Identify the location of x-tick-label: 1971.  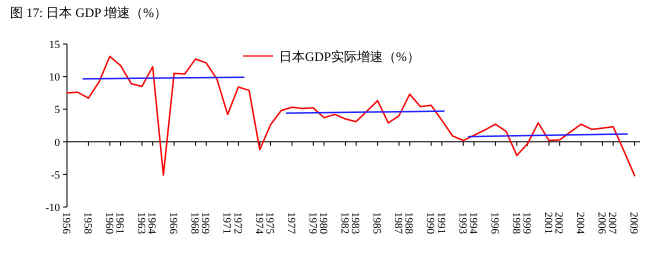
(226, 223).